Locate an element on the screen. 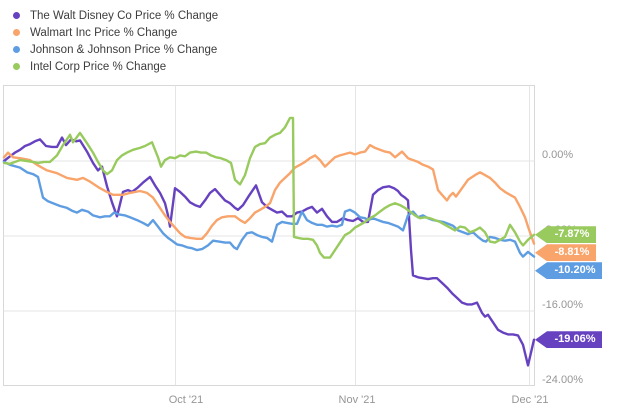  legend-item-jnj: Johnson & Johnson Price % Change is located at coordinates (115, 49).